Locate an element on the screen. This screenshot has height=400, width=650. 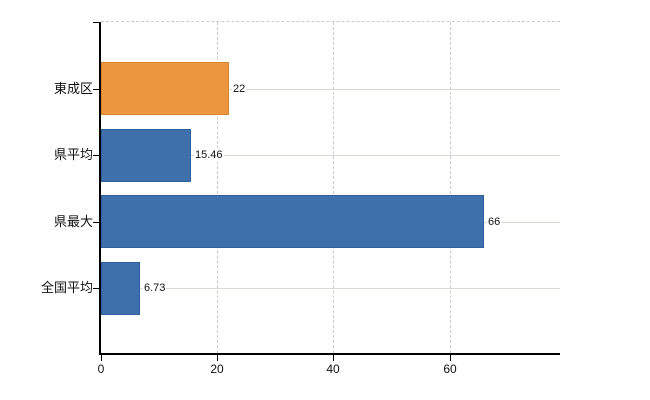
value-label: 22 is located at coordinates (239, 89).